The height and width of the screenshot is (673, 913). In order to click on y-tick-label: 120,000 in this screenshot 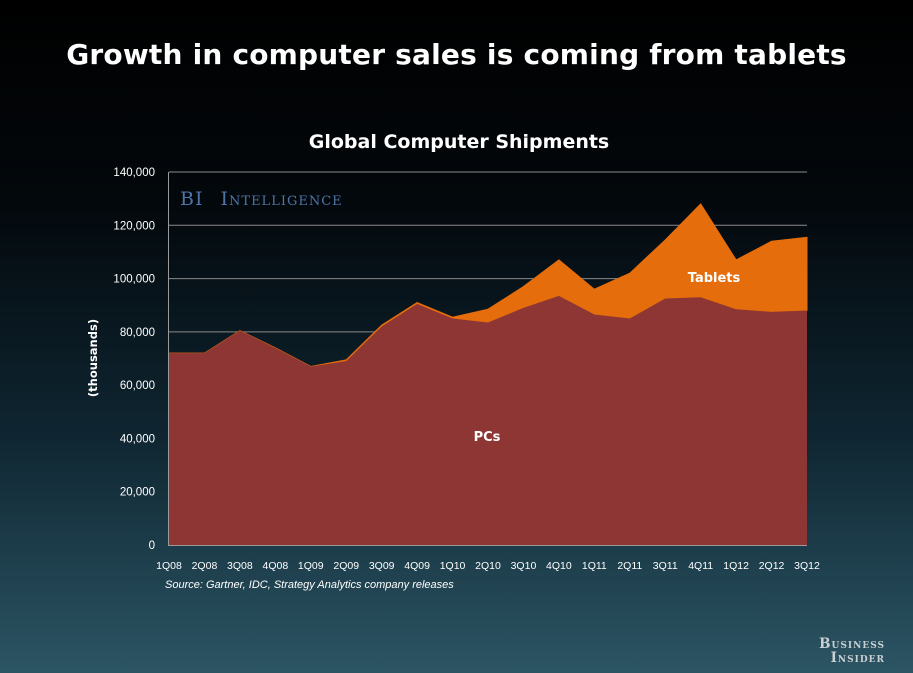, I will do `click(134, 226)`.